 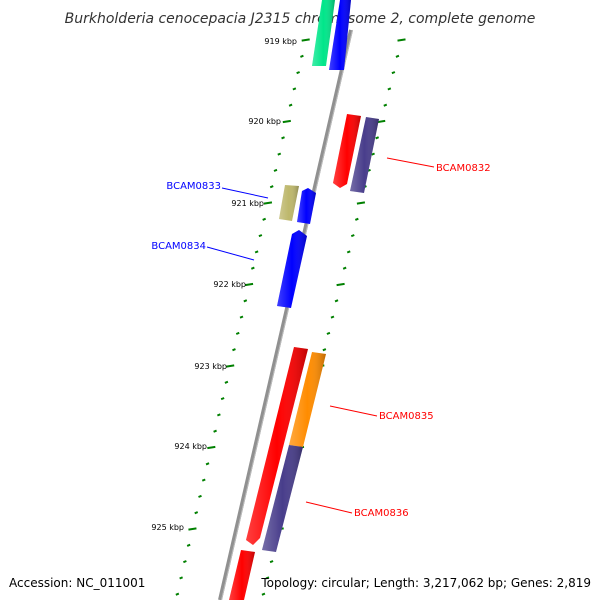 What do you see at coordinates (463, 168) in the screenshot?
I see `label-bcam0832: BCAM0832` at bounding box center [463, 168].